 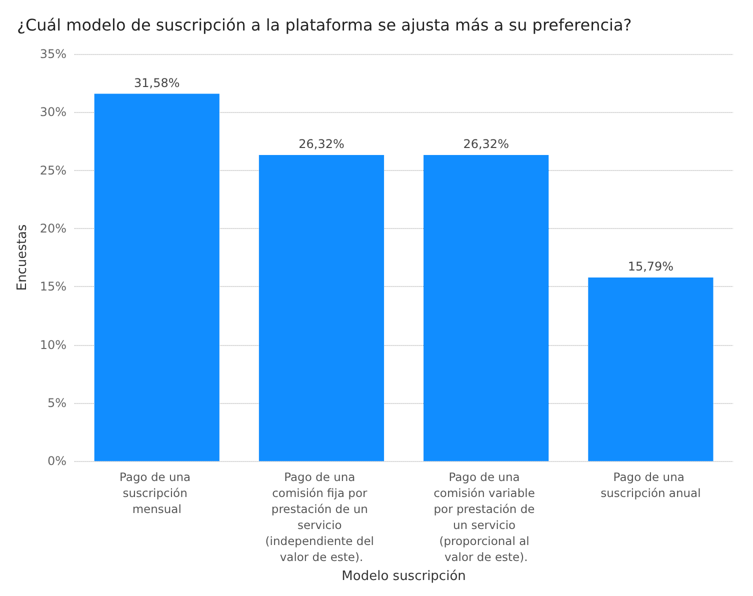 I want to click on y-axis-title: Encuestas, so click(x=22, y=257).